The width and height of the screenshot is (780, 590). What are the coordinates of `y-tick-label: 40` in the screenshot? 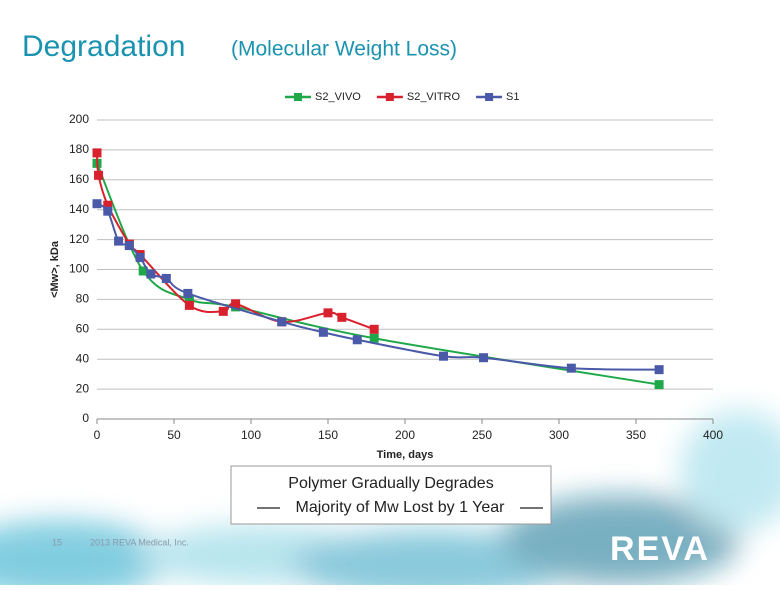 It's located at (83, 358).